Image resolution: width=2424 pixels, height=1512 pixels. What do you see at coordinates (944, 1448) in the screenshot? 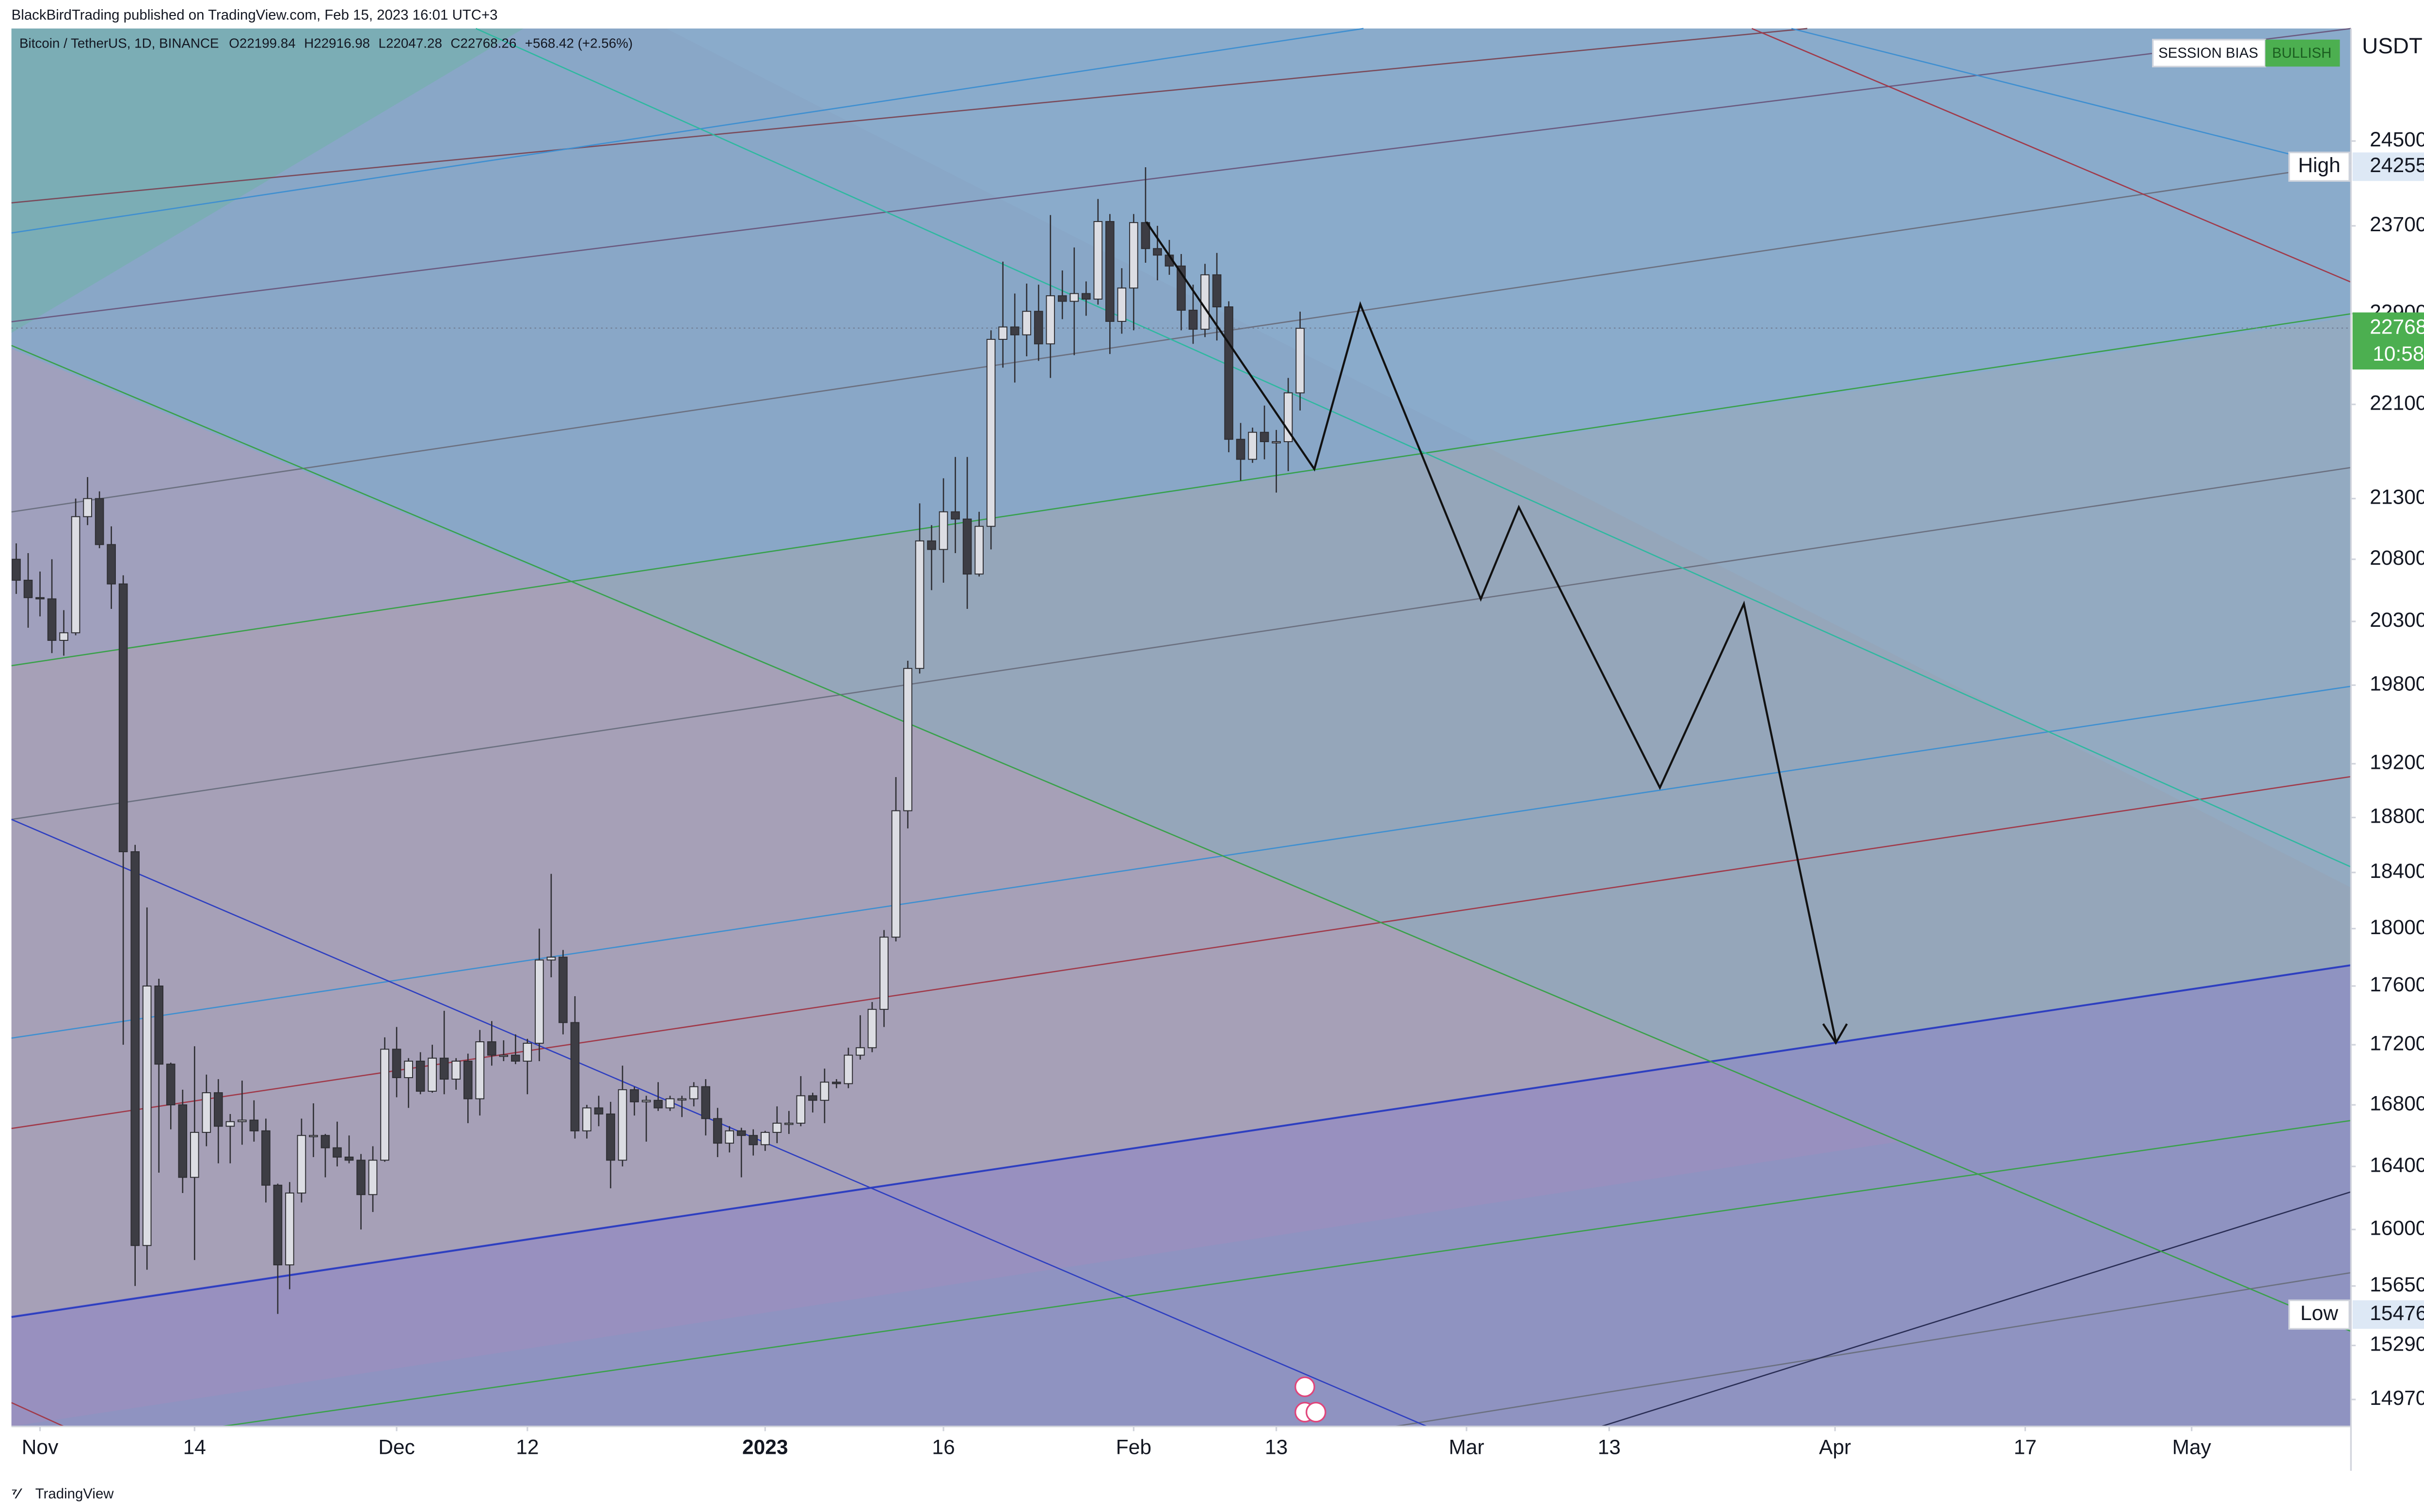
I see `x-tick-label: 16` at bounding box center [944, 1448].